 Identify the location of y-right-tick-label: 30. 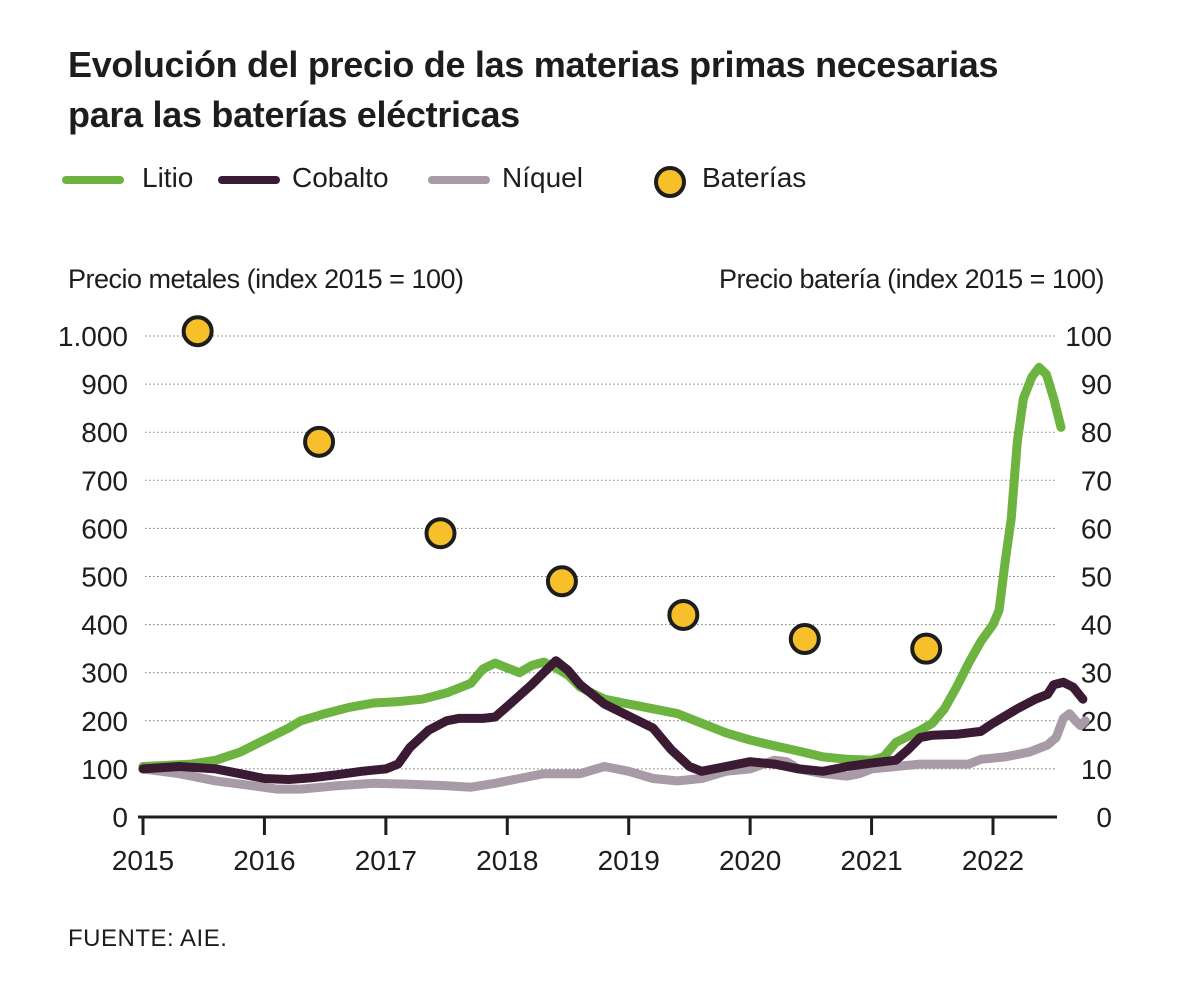
(1096, 673).